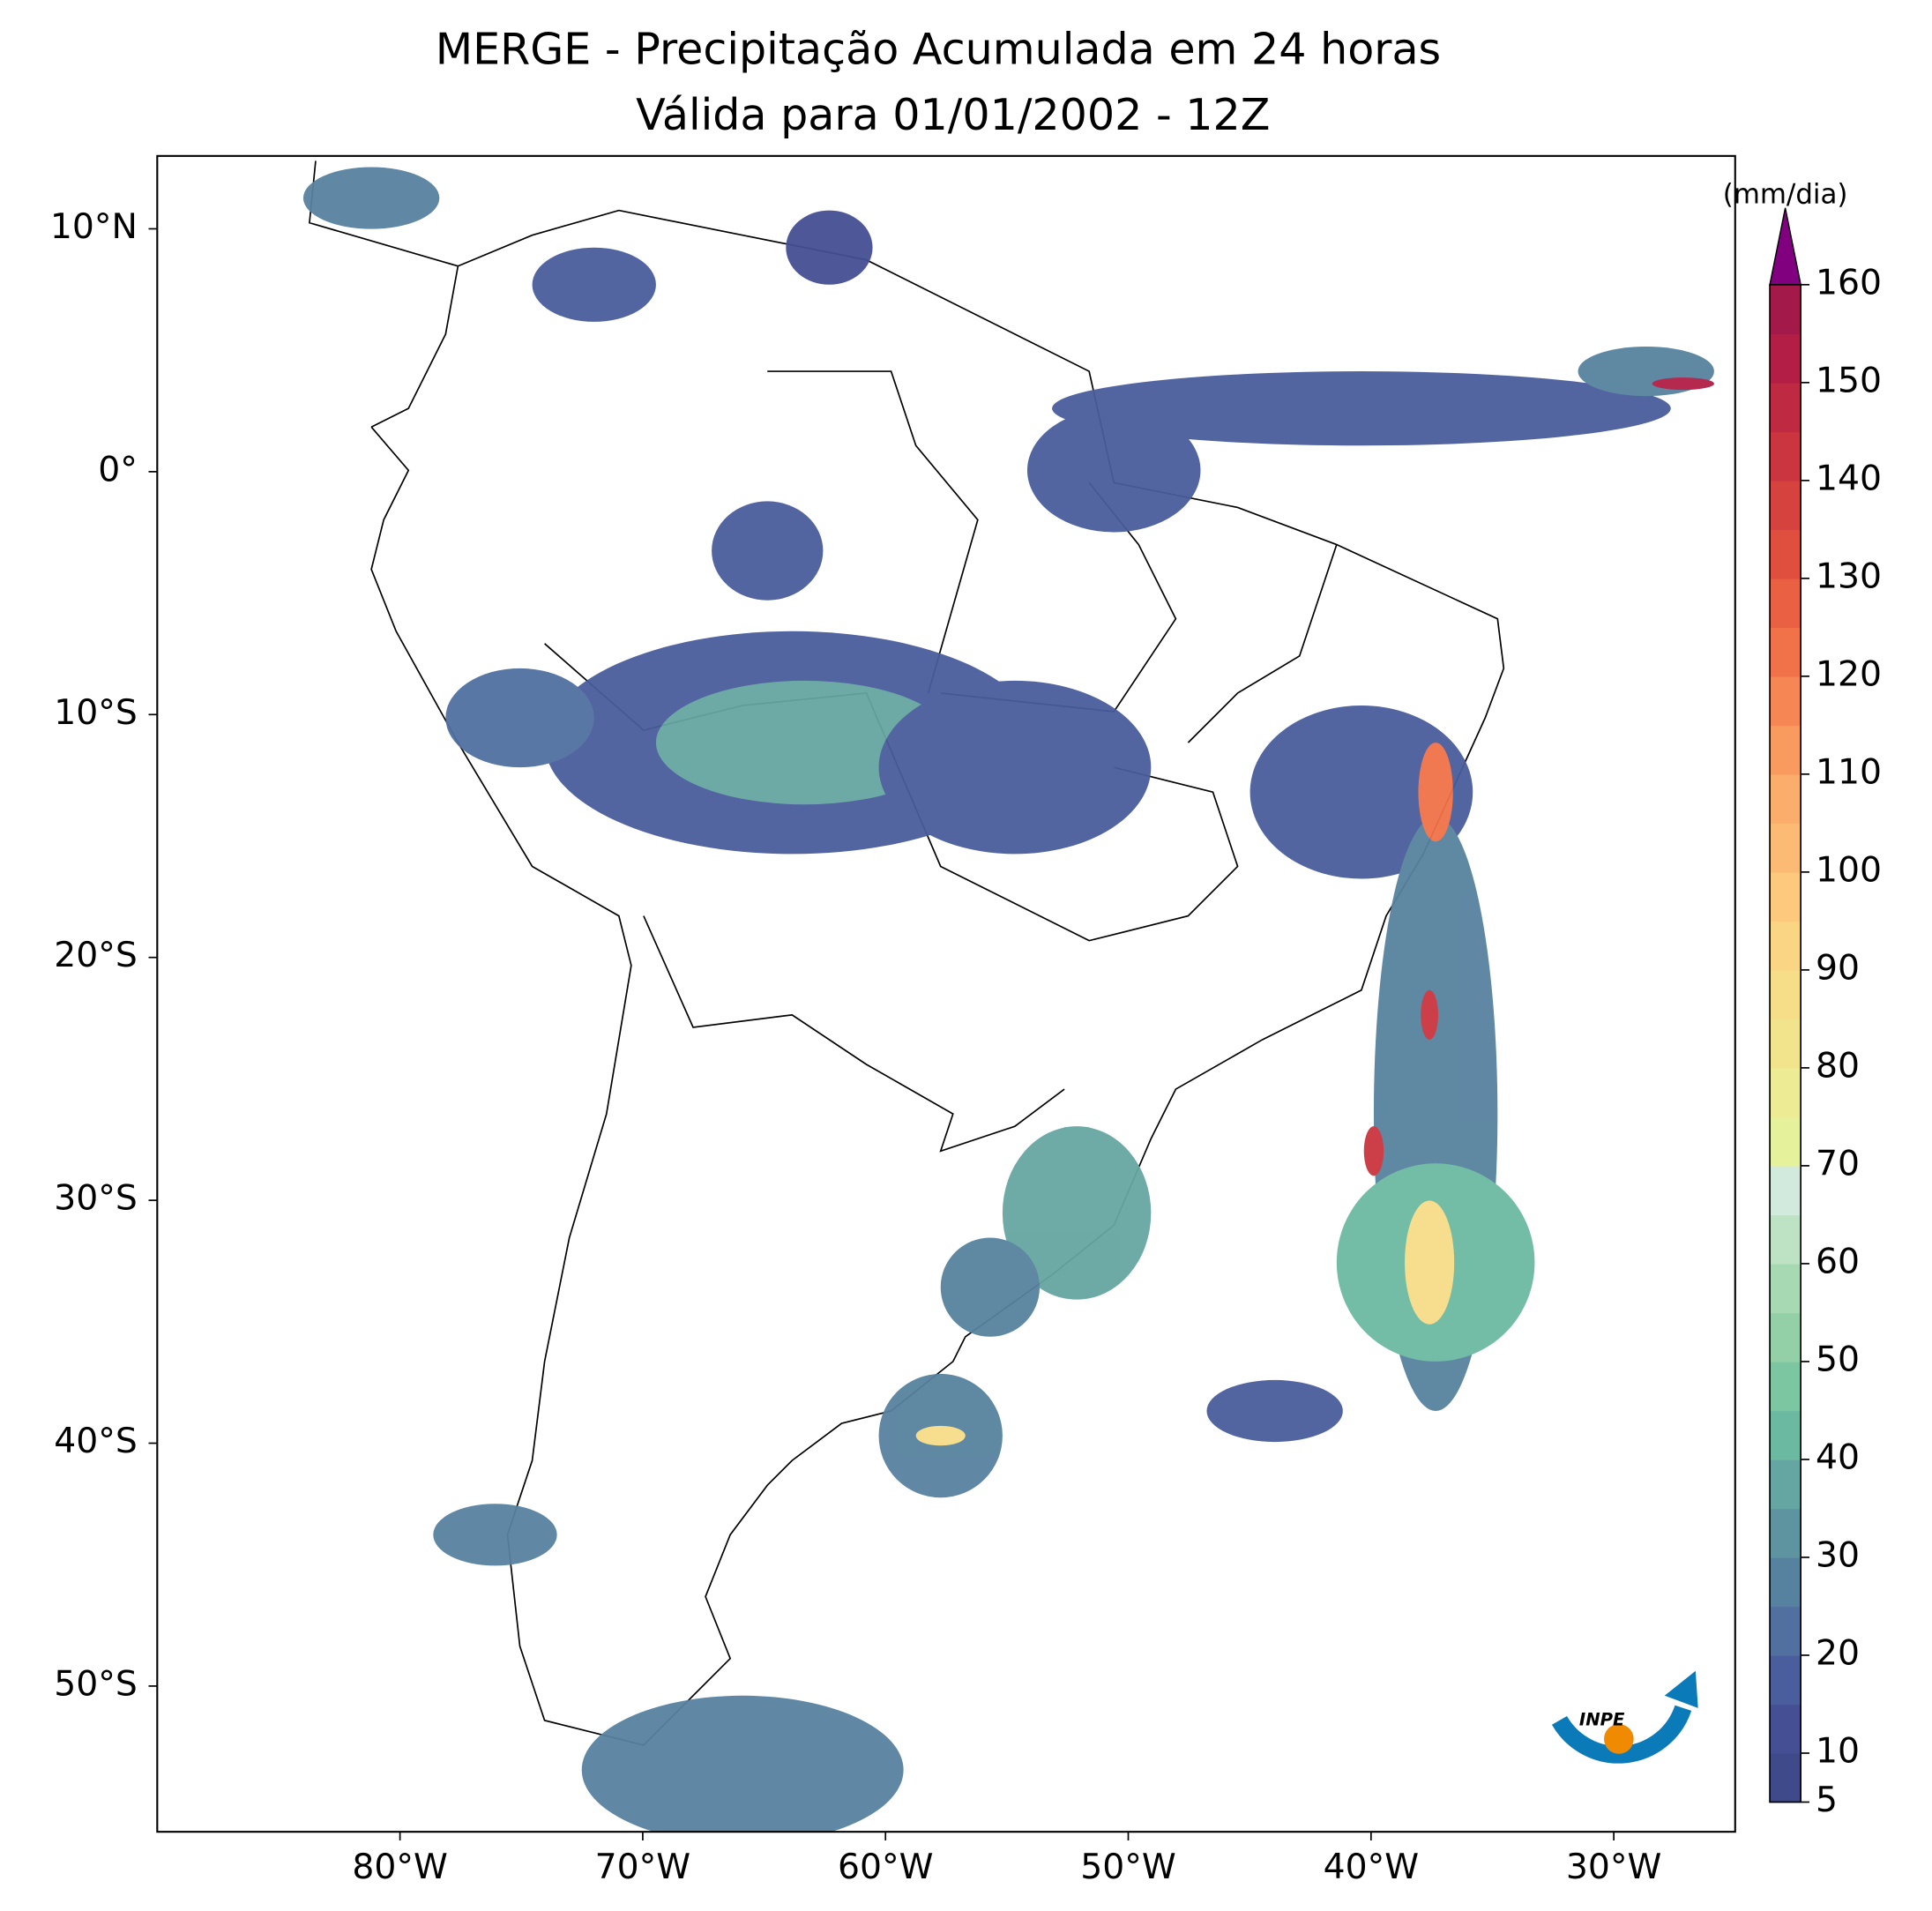 The image size is (1932, 1911). What do you see at coordinates (1838, 1653) in the screenshot?
I see `colorbar-tick-label: 20` at bounding box center [1838, 1653].